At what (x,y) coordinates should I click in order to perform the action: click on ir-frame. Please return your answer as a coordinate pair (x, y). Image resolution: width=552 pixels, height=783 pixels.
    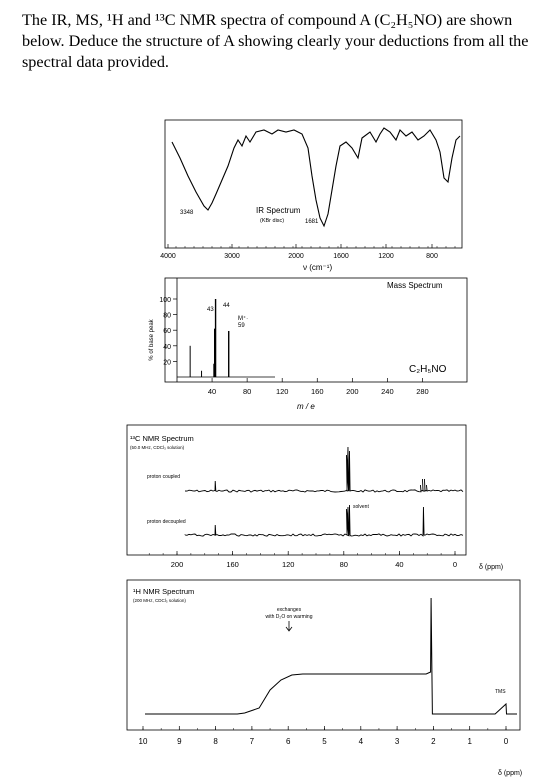
    Looking at the image, I should click on (313, 184).